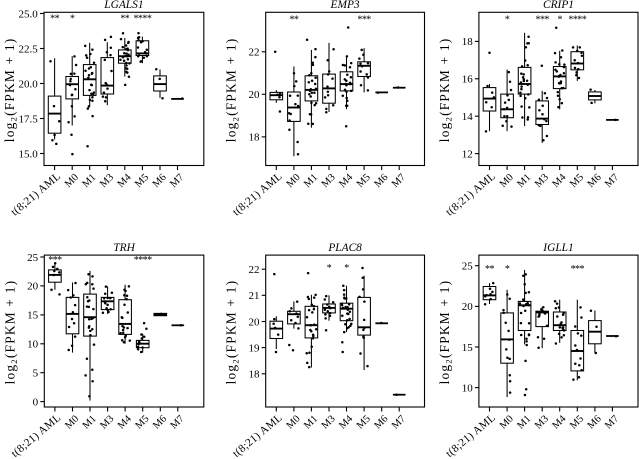 The image size is (639, 459). Describe the element at coordinates (467, 154) in the screenshot. I see `svg-text: 12` at that location.